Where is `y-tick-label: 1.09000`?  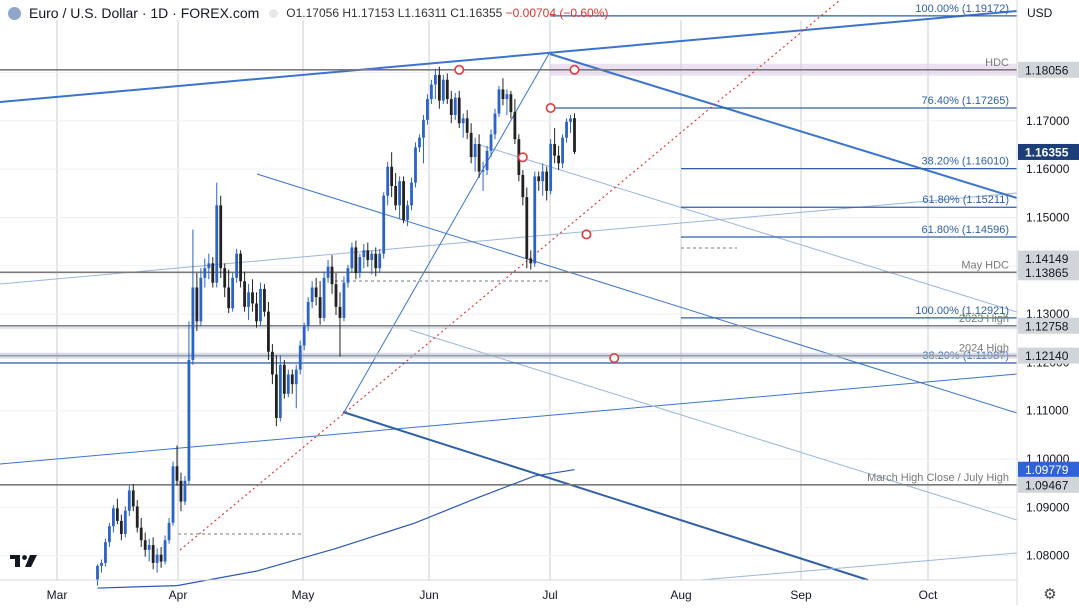
y-tick-label: 1.09000 is located at coordinates (1048, 507).